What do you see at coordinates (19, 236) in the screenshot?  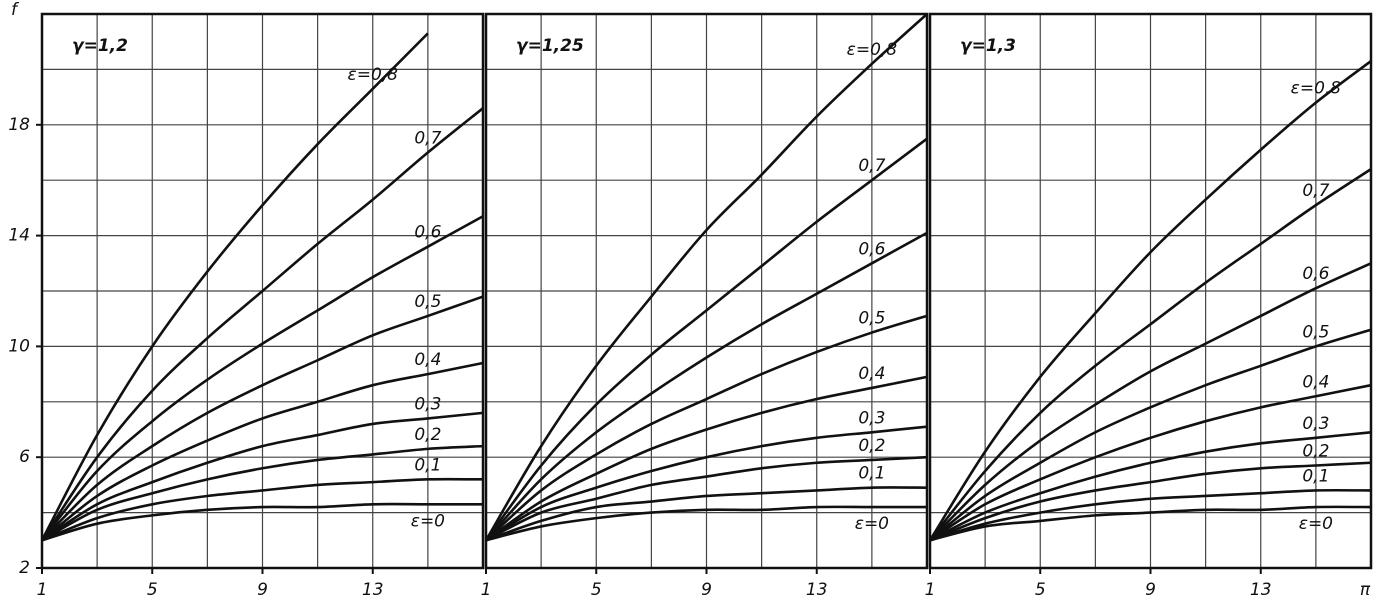 I see `y-tick-label: 14` at bounding box center [19, 236].